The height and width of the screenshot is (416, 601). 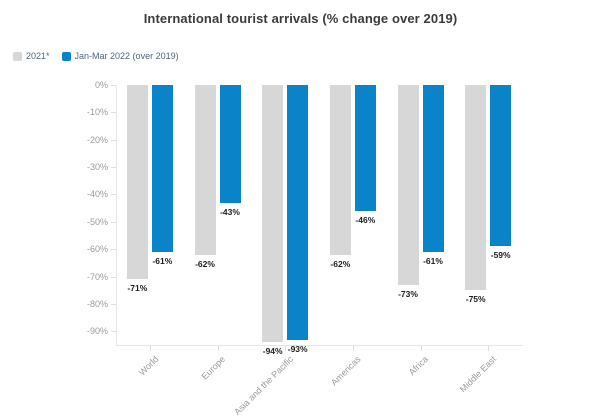 What do you see at coordinates (101, 85) in the screenshot?
I see `y-axis-tick-label: 0%` at bounding box center [101, 85].